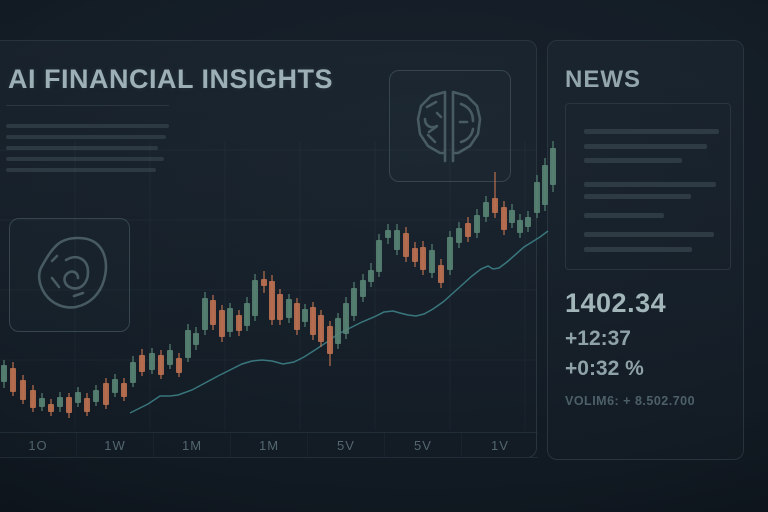 The width and height of the screenshot is (768, 512). Describe the element at coordinates (604, 368) in the screenshot. I see `price-change-percent: +0:32 %` at that location.